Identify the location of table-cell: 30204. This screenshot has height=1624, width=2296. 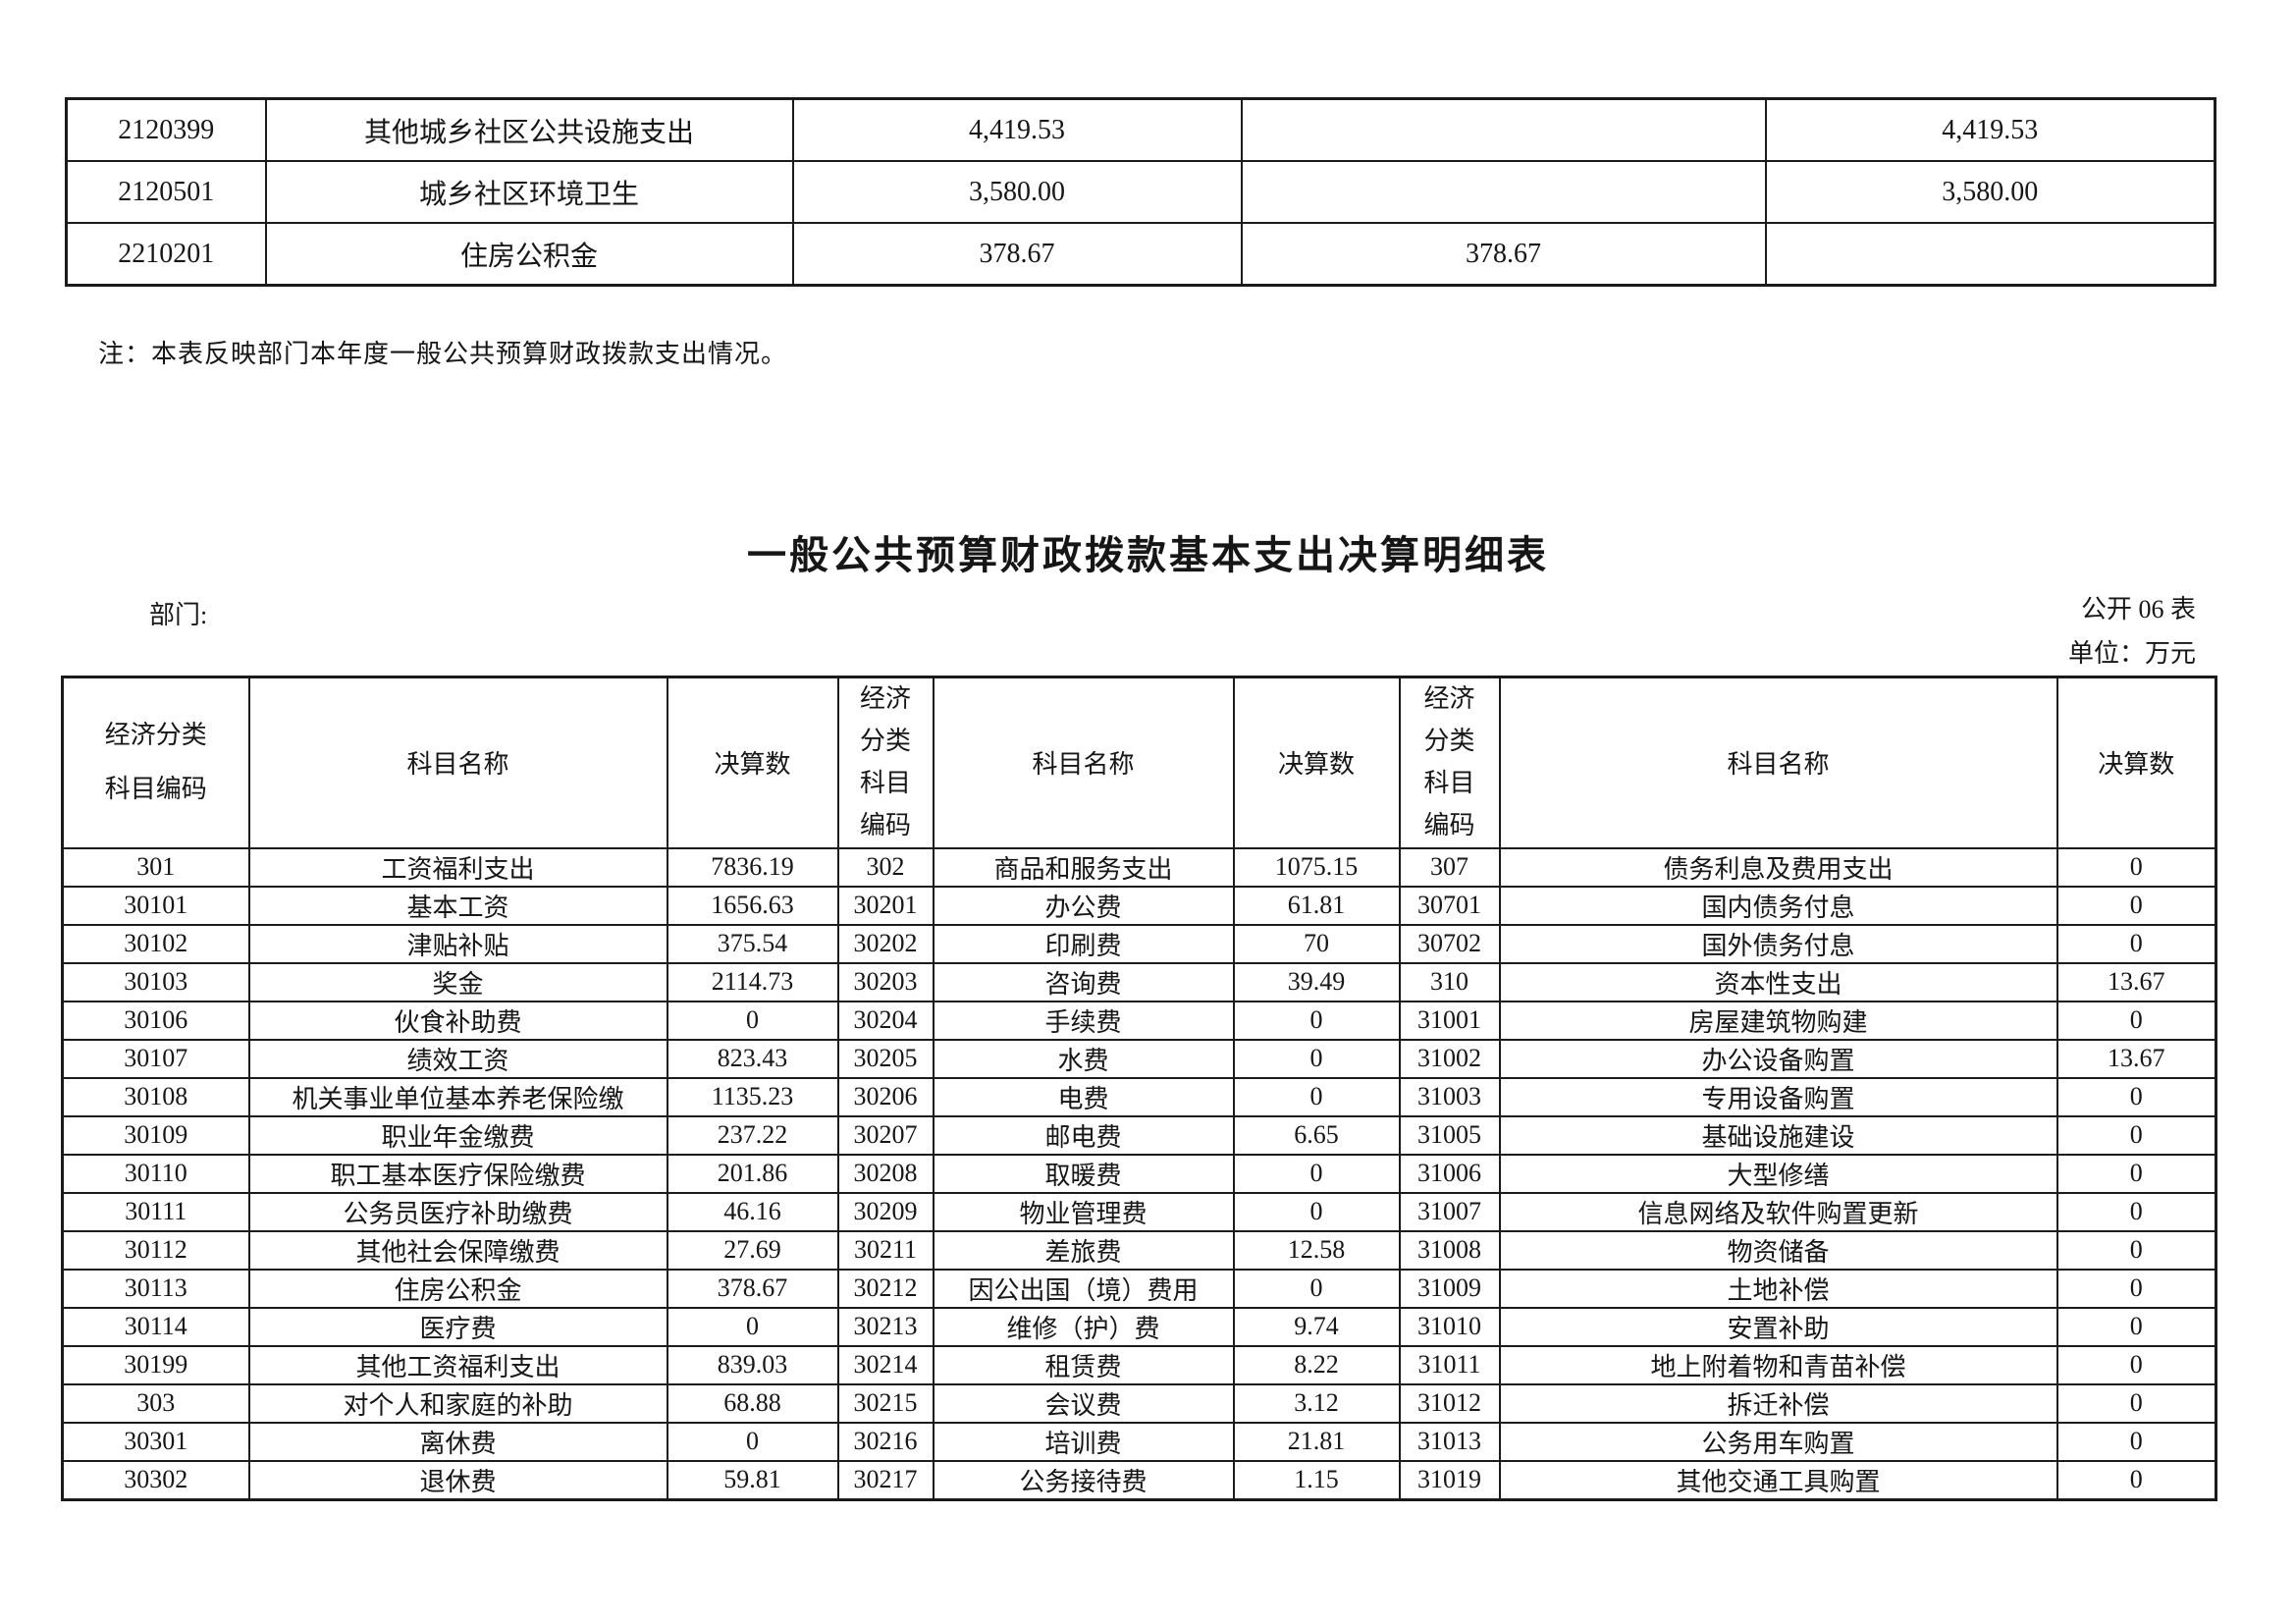
(885, 1020).